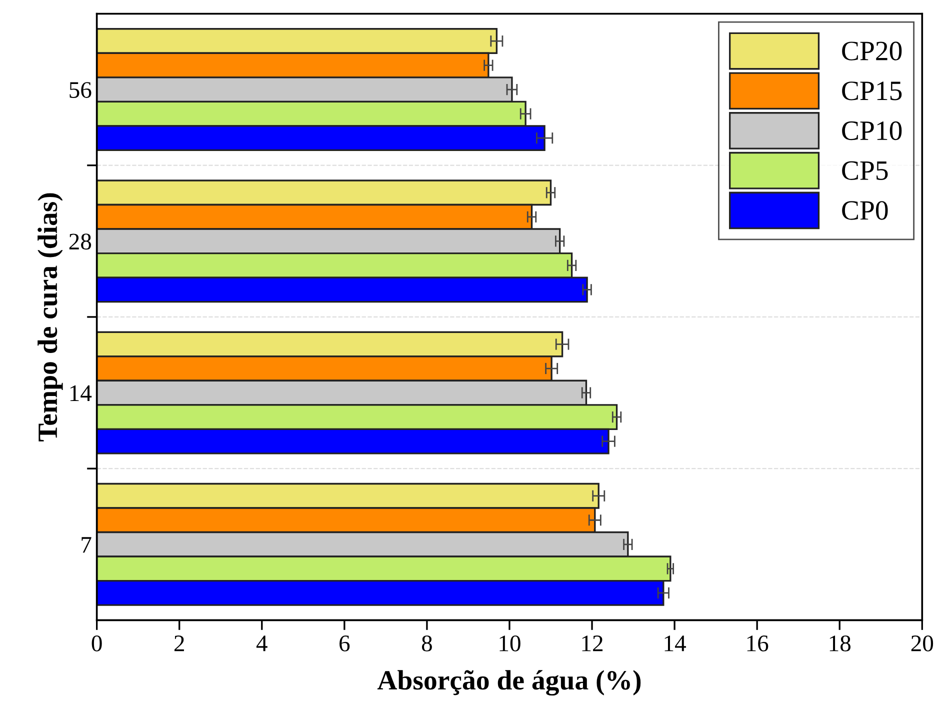 Image resolution: width=940 pixels, height=722 pixels. What do you see at coordinates (865, 170) in the screenshot?
I see `legend-label: CP5` at bounding box center [865, 170].